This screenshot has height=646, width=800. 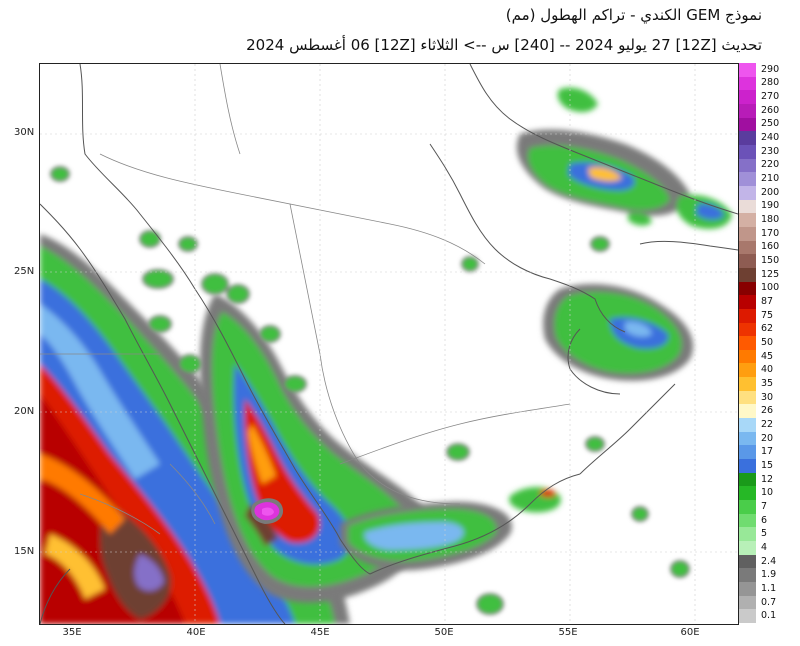 What do you see at coordinates (770, 220) in the screenshot?
I see `legend-label: 180` at bounding box center [770, 220].